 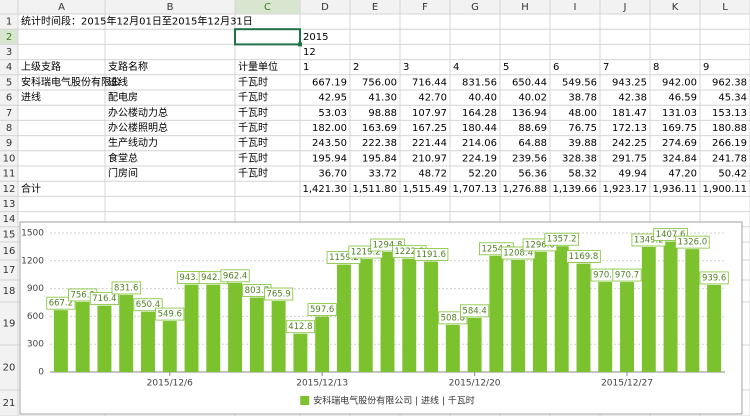 I want to click on cell-text: 2015, so click(x=315, y=37).